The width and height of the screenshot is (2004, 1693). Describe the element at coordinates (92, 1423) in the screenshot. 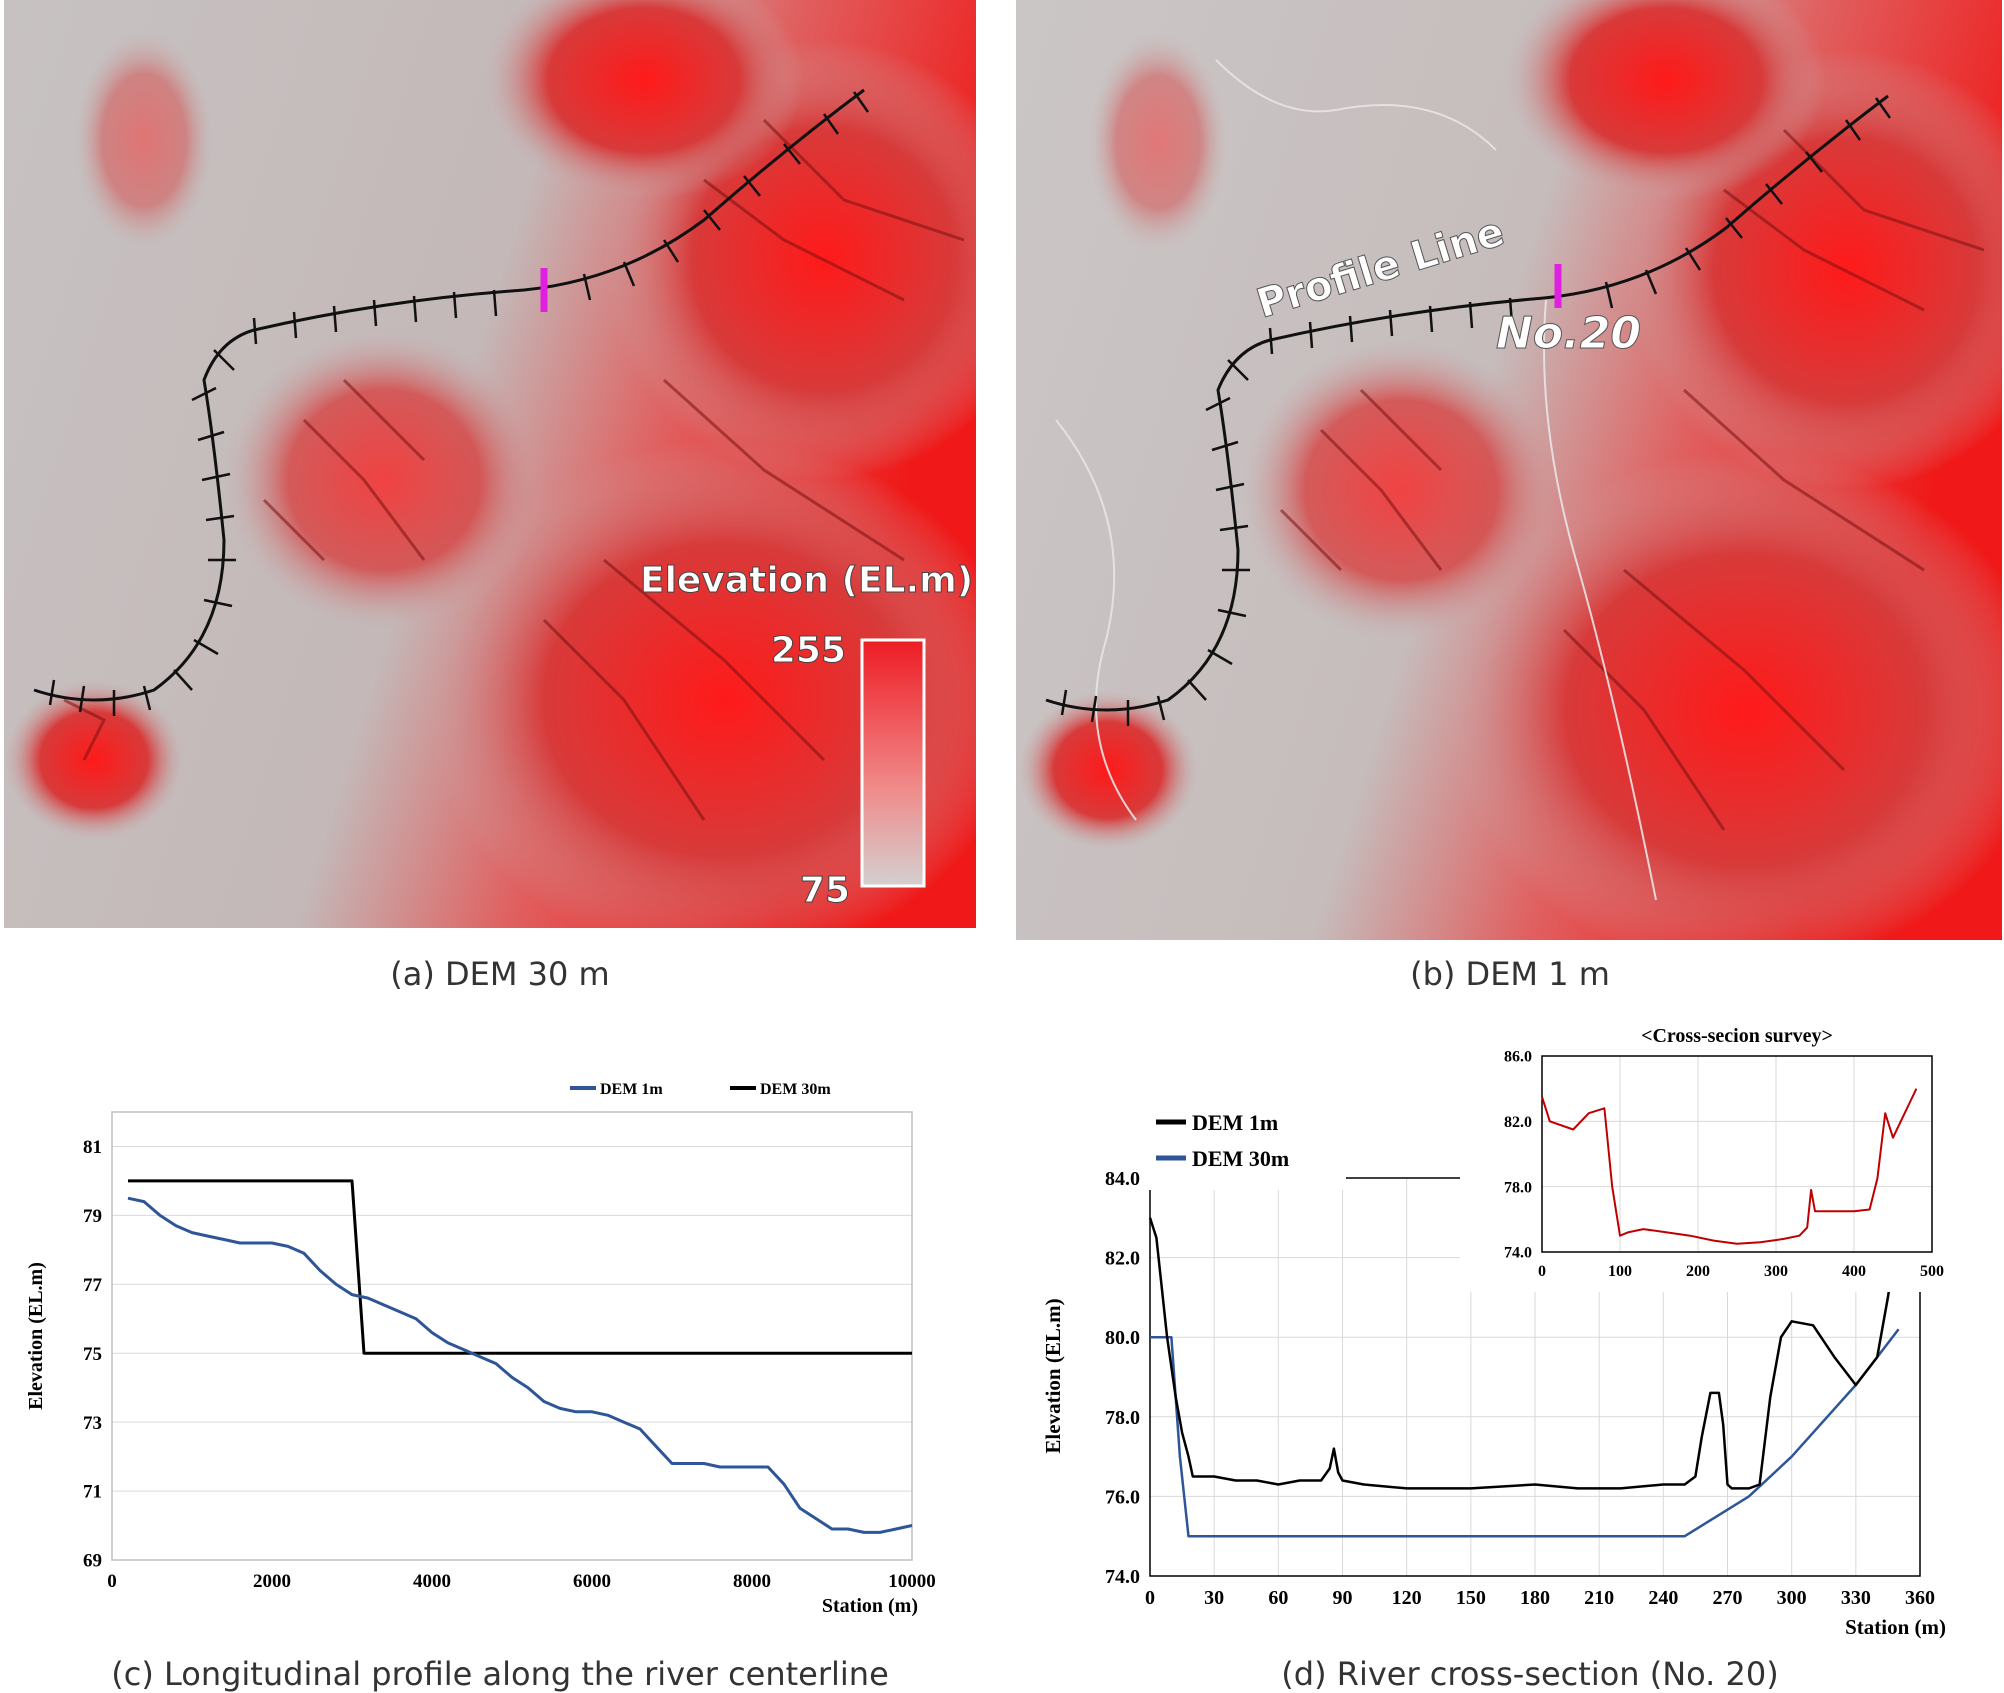

I see `y-tick-label: 73` at that location.